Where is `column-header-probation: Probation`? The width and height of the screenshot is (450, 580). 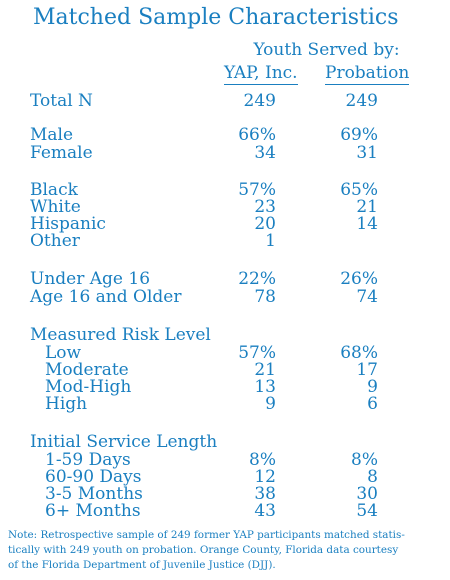 column-header-probation: Probation is located at coordinates (367, 74).